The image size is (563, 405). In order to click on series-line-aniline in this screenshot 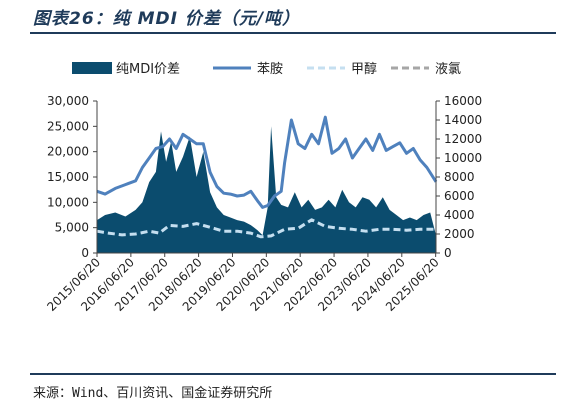, I will do `click(267, 162)`.